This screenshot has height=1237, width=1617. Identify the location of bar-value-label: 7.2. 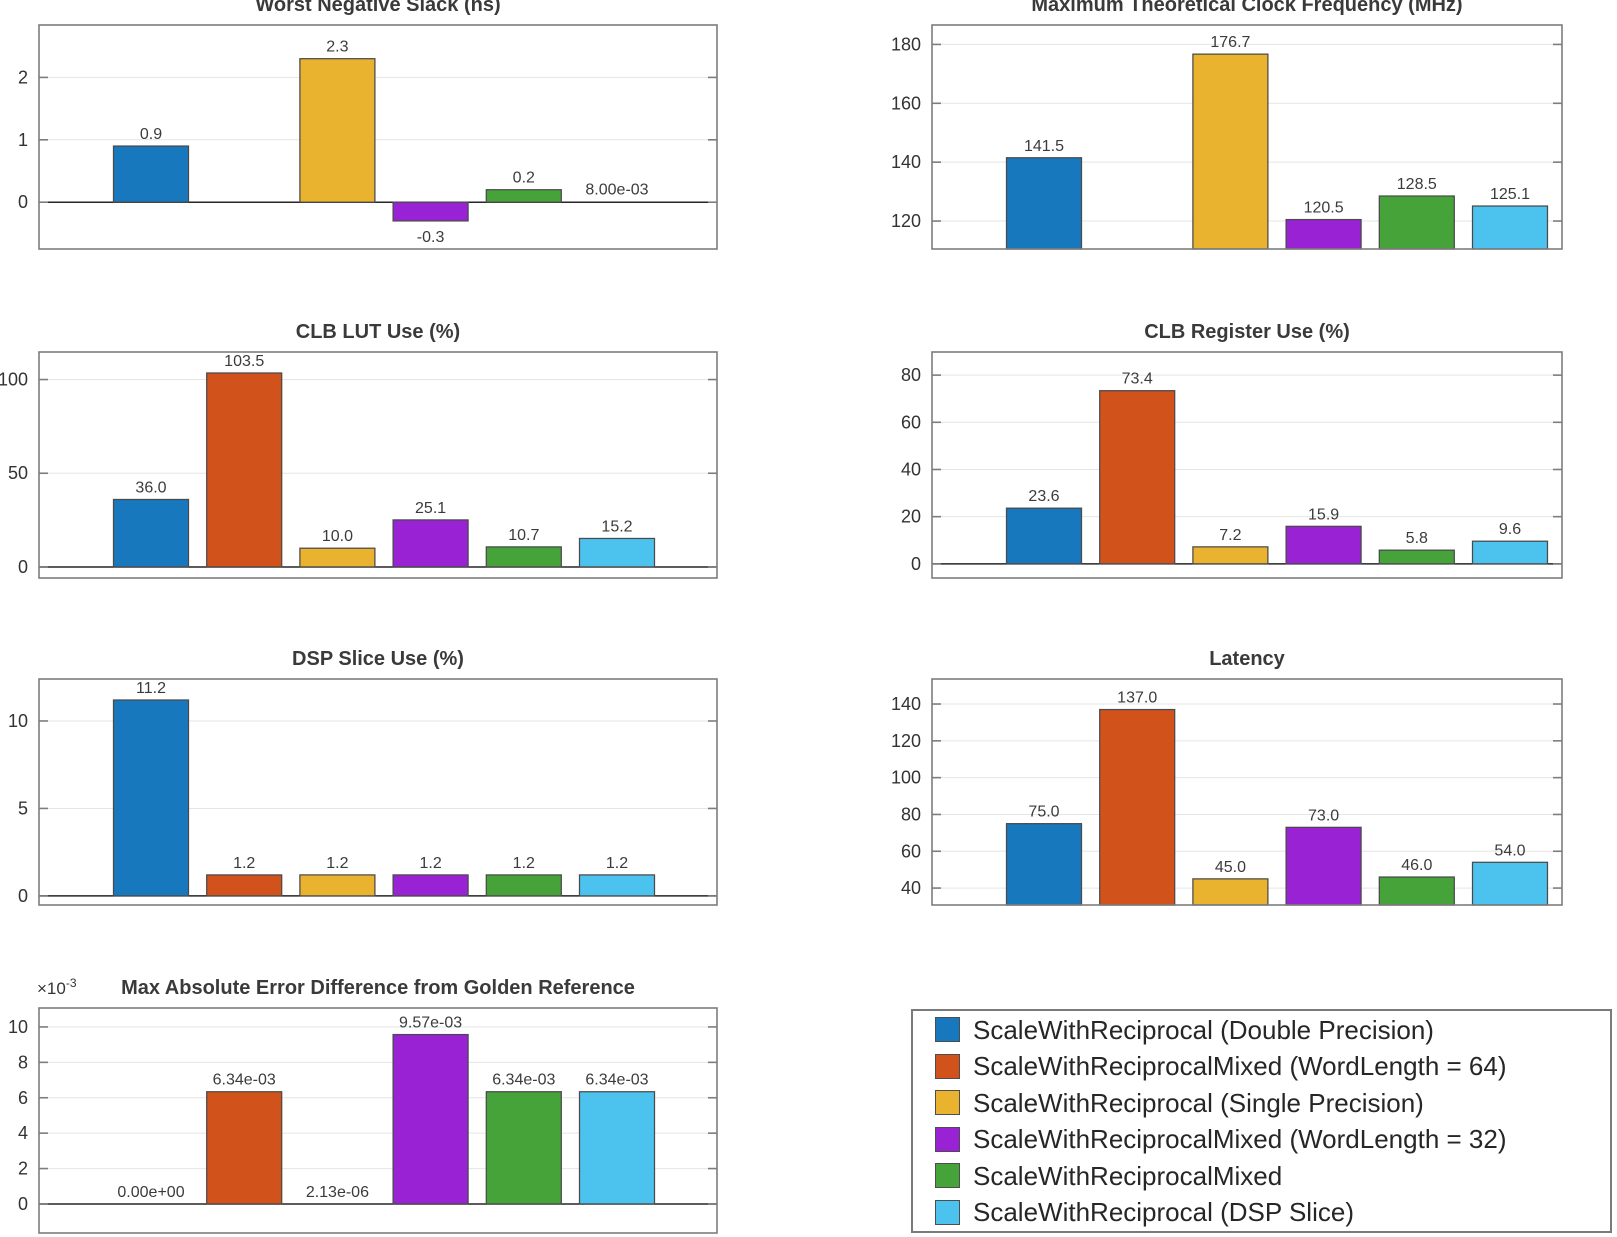
(1230, 535).